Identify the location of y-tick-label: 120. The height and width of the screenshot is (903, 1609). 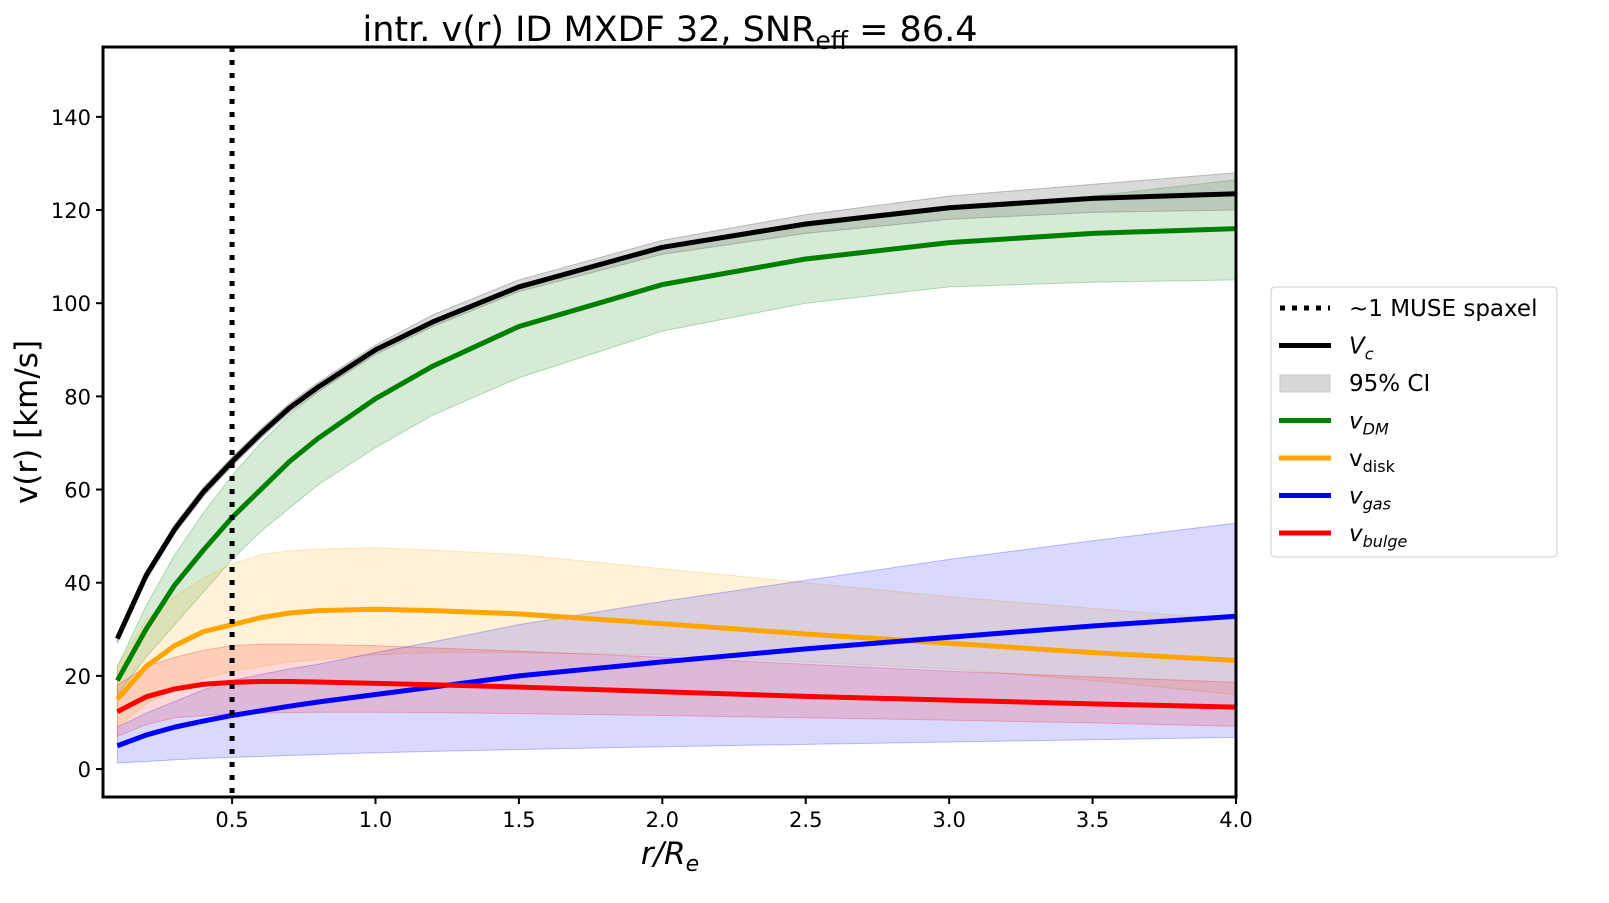
(71, 211).